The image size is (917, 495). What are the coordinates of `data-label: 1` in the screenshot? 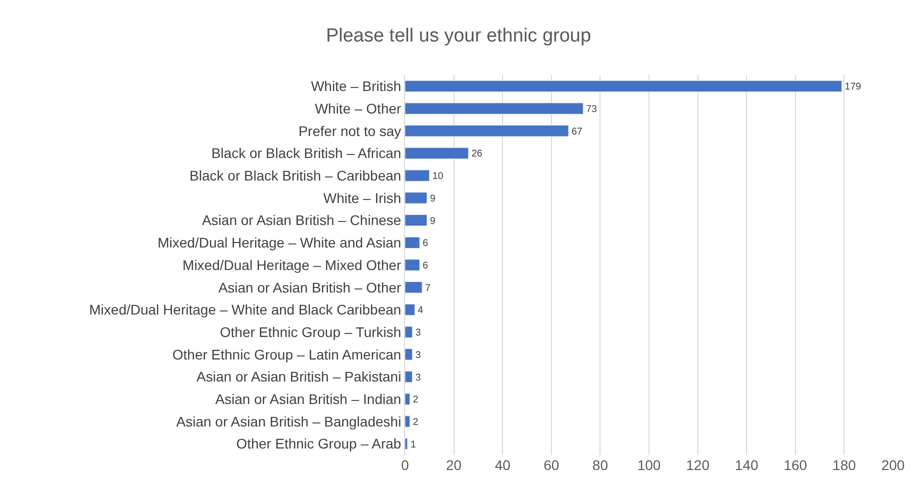 It's located at (413, 444).